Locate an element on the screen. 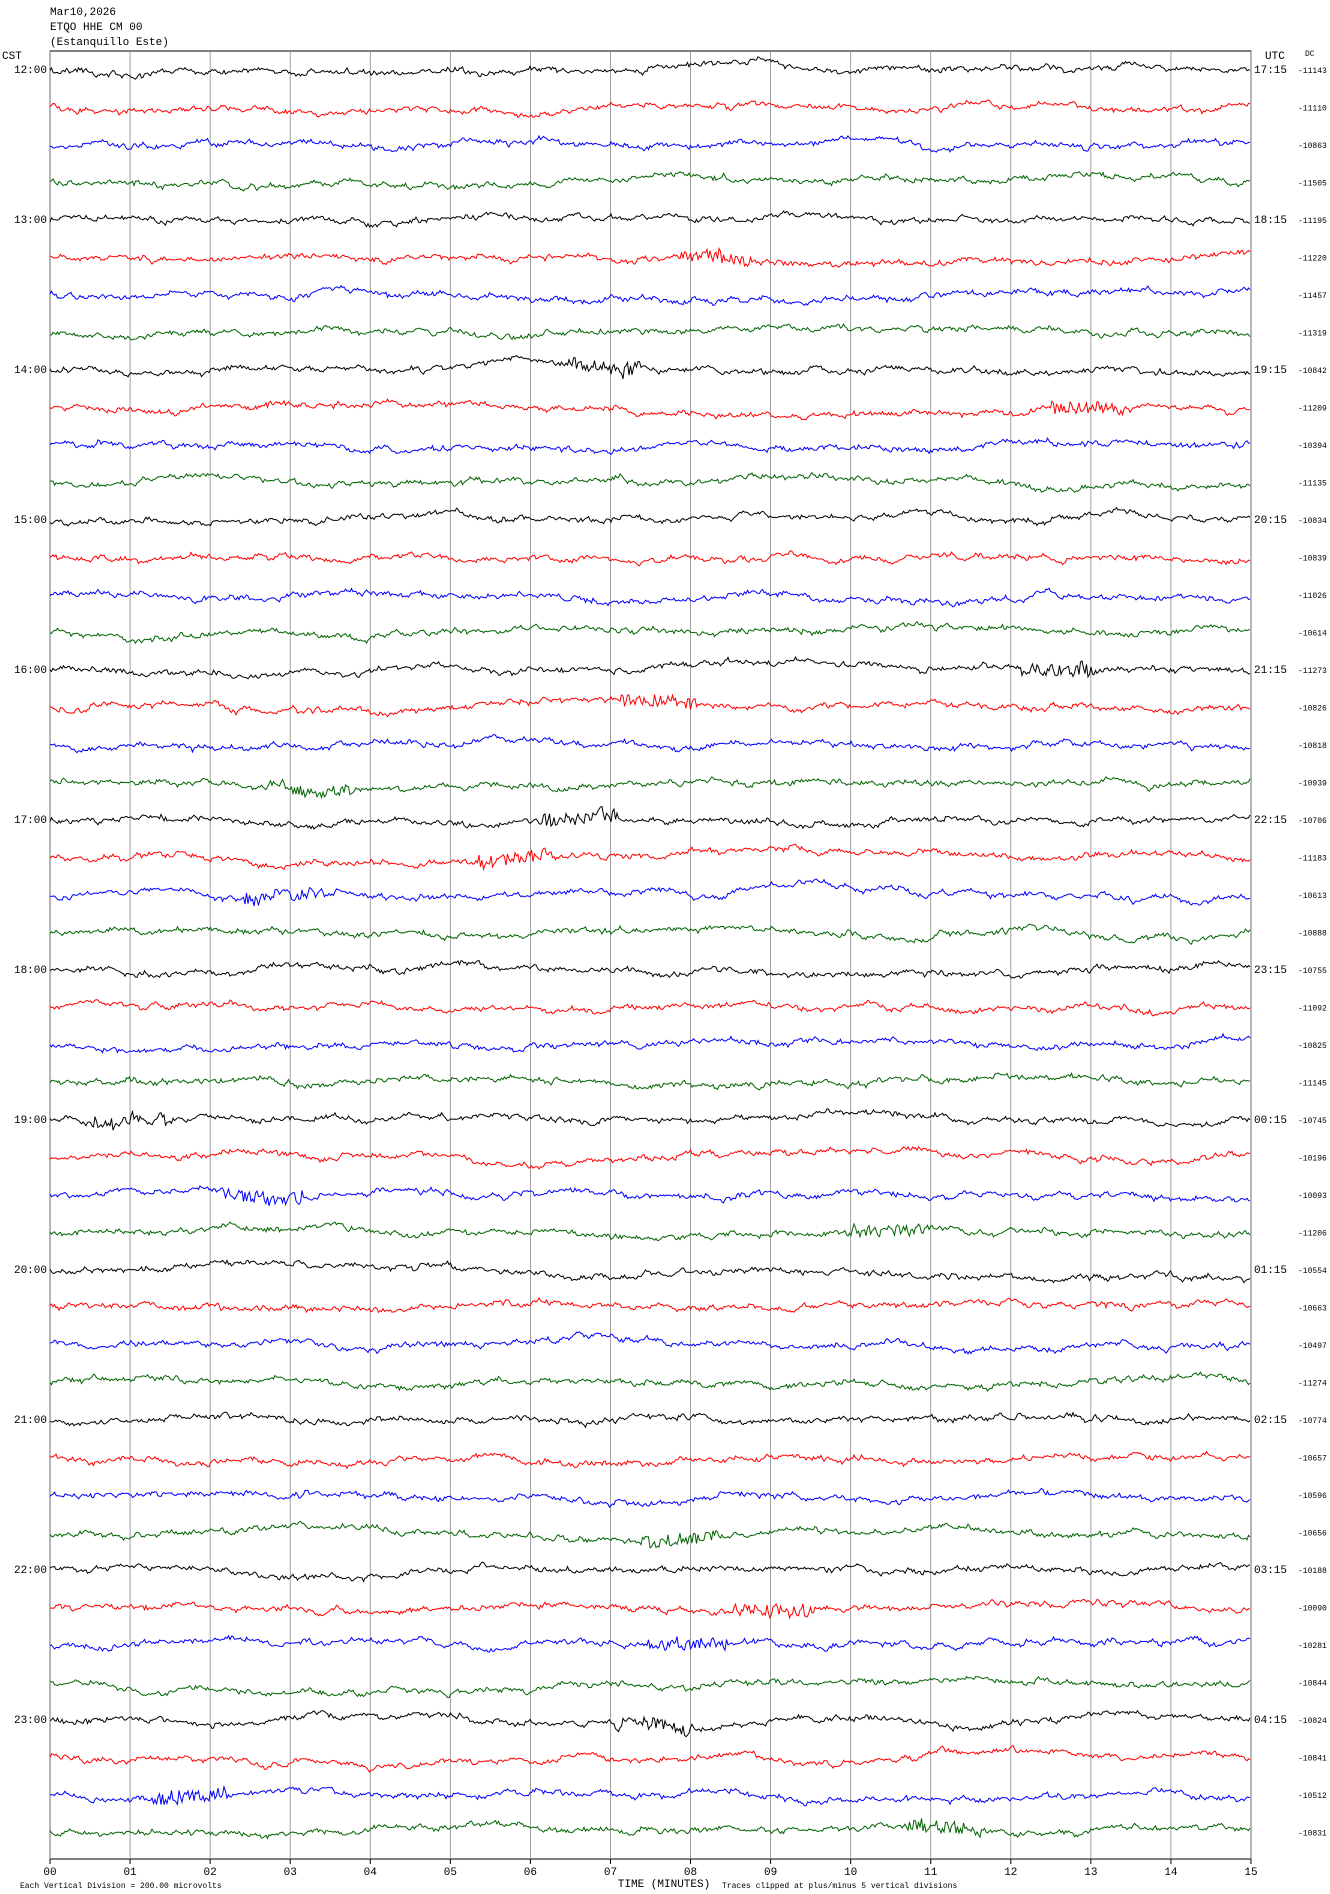 Image resolution: width=1330 pixels, height=1894 pixels. utc-label: 20:15 is located at coordinates (1270, 521).